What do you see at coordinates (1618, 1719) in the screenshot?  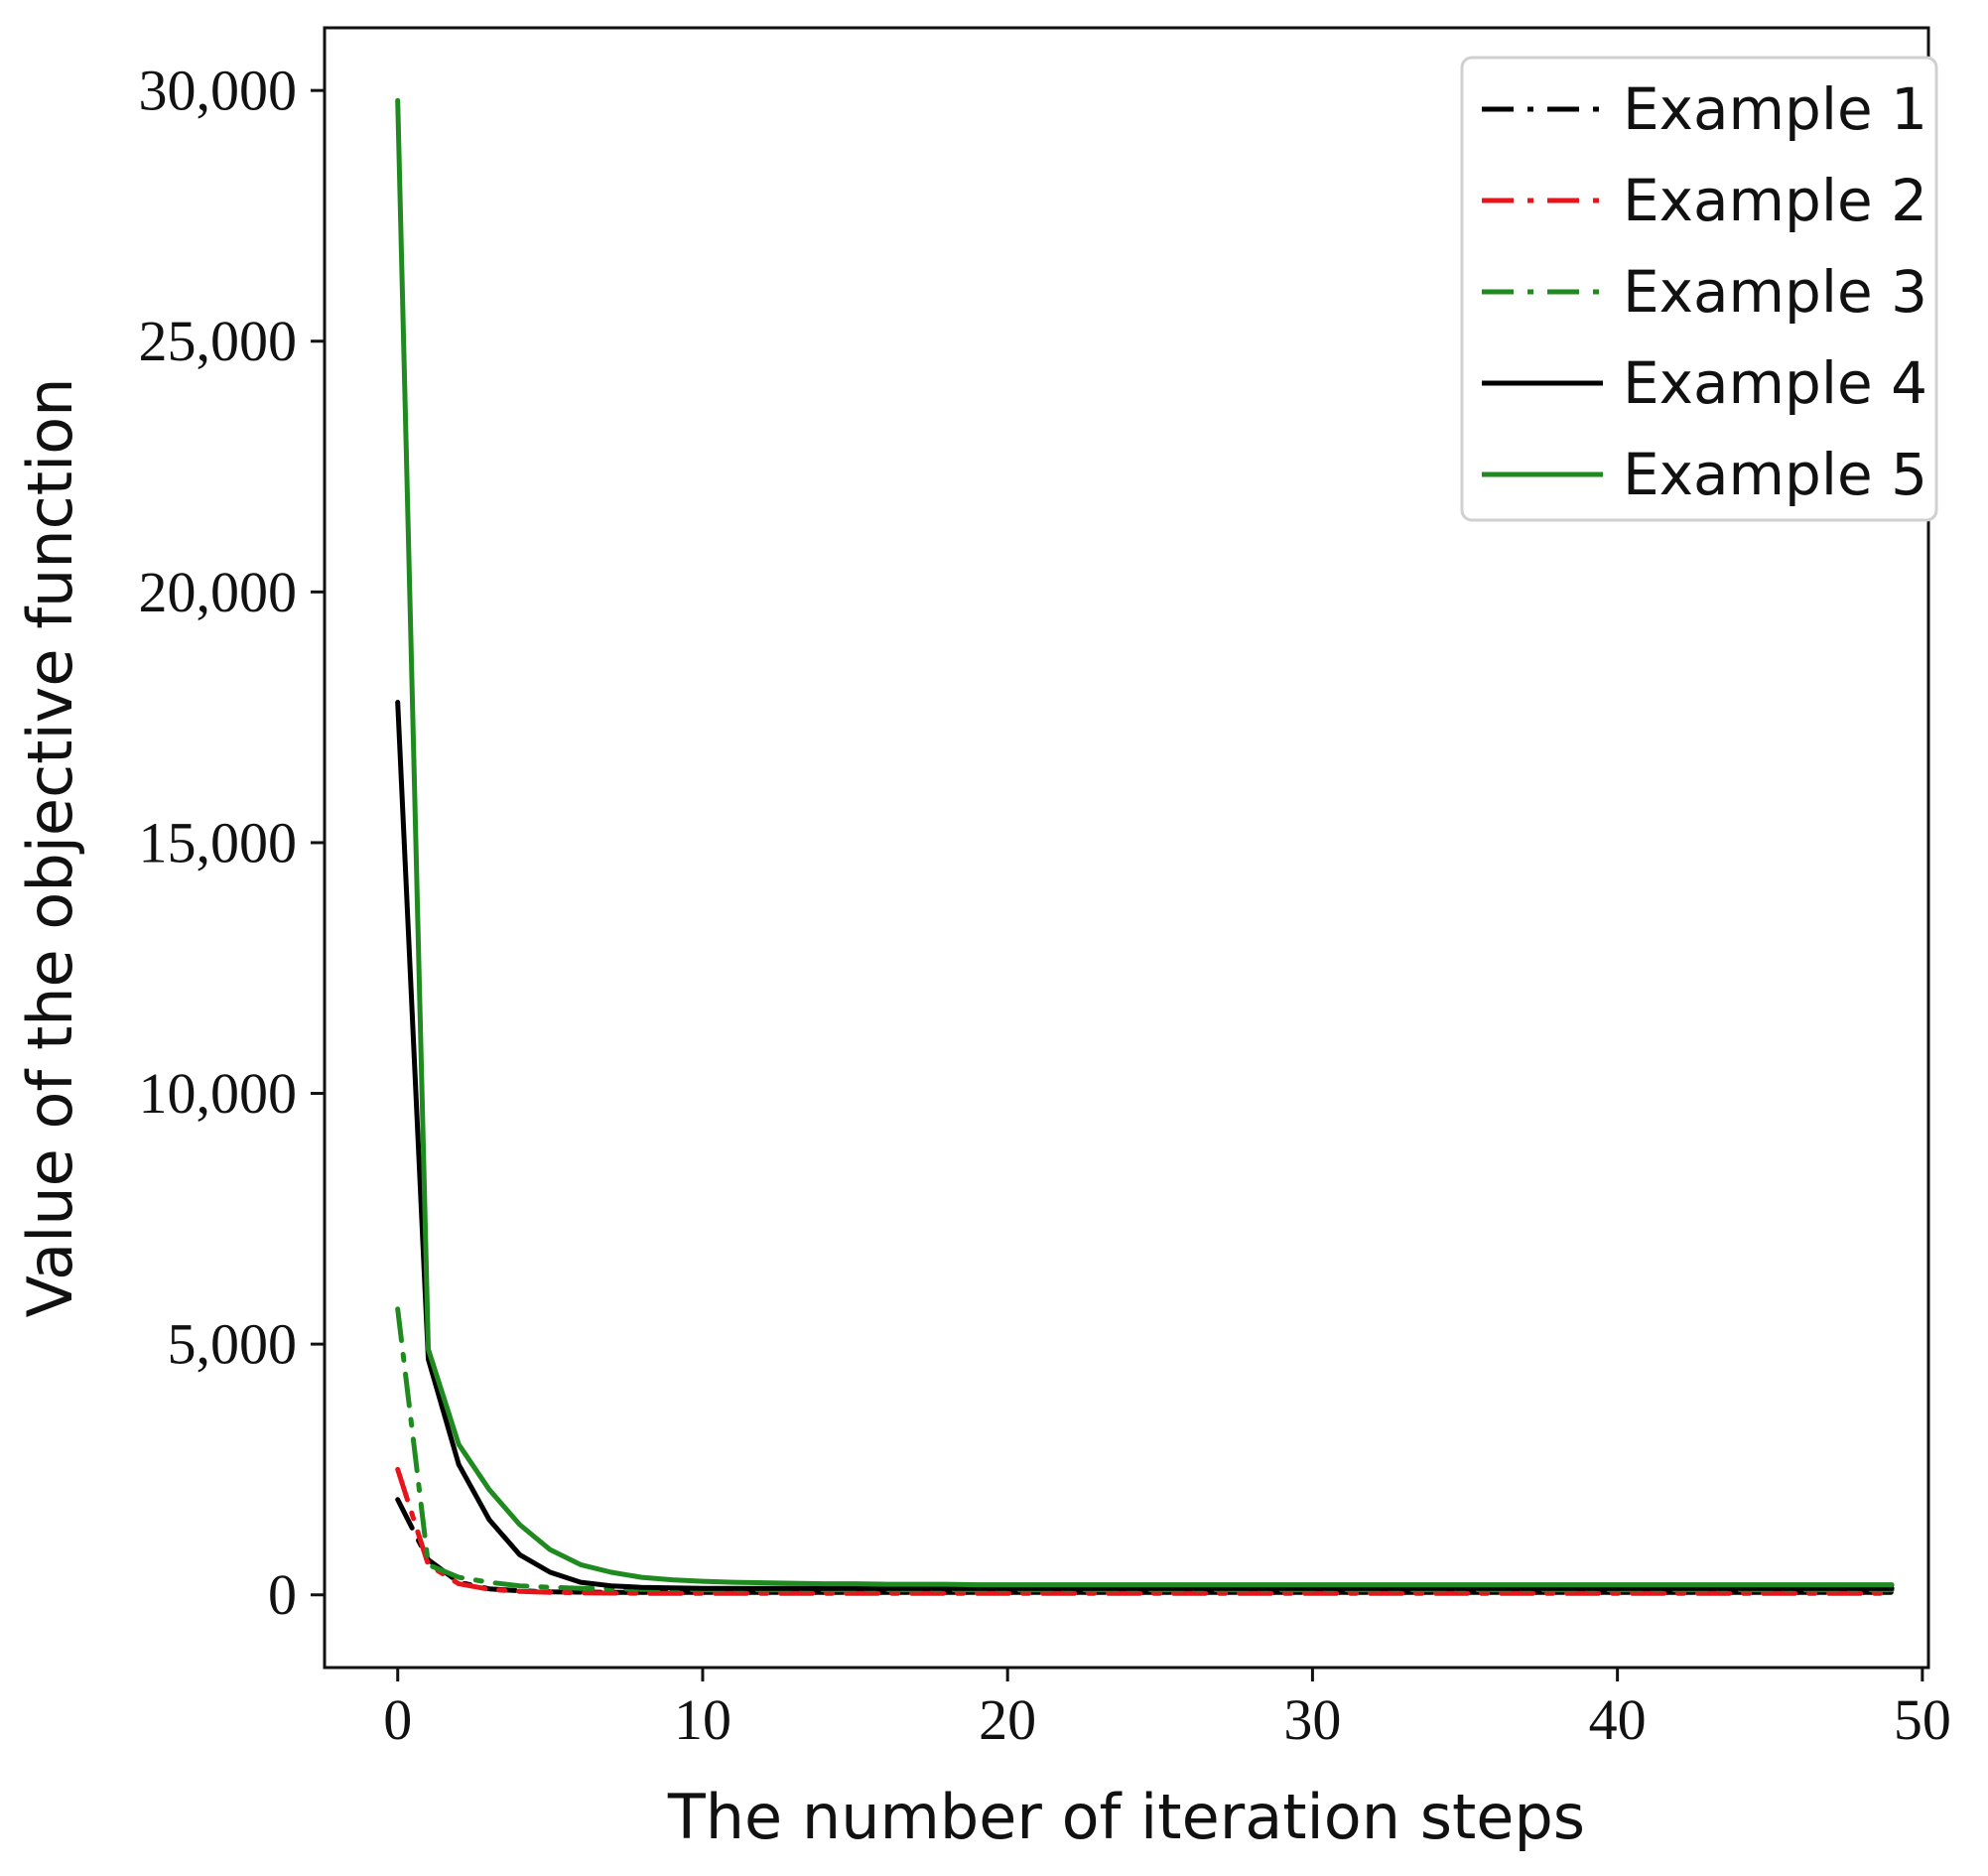 I see `x-tick-label: 40` at bounding box center [1618, 1719].